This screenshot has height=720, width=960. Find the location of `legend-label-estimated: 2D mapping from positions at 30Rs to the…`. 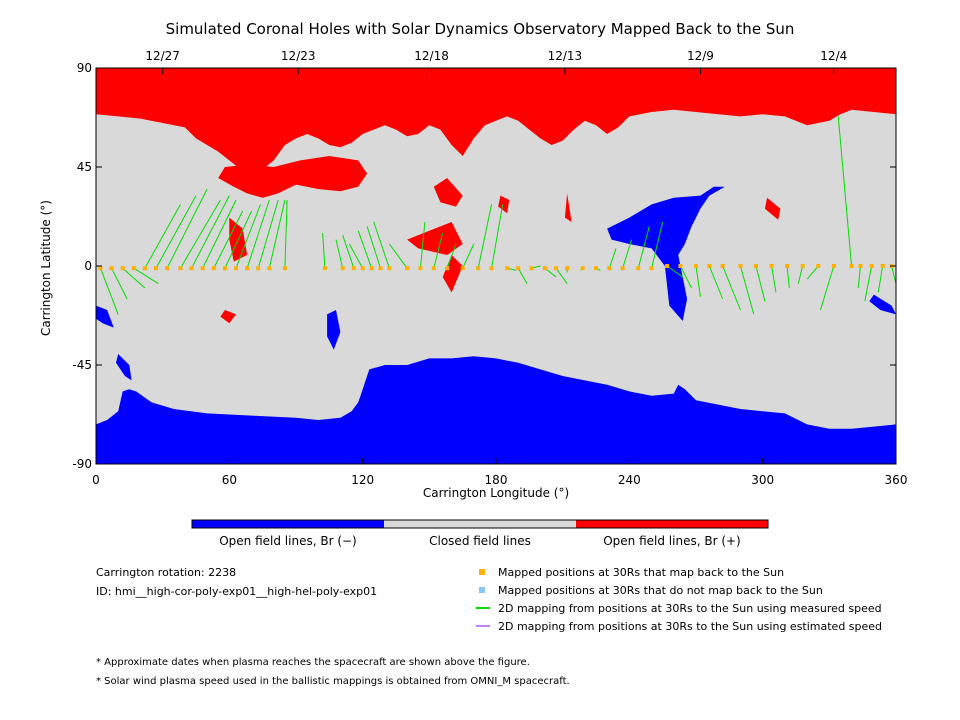

legend-label-estimated: 2D mapping from positions at 30Rs to the… is located at coordinates (690, 626).